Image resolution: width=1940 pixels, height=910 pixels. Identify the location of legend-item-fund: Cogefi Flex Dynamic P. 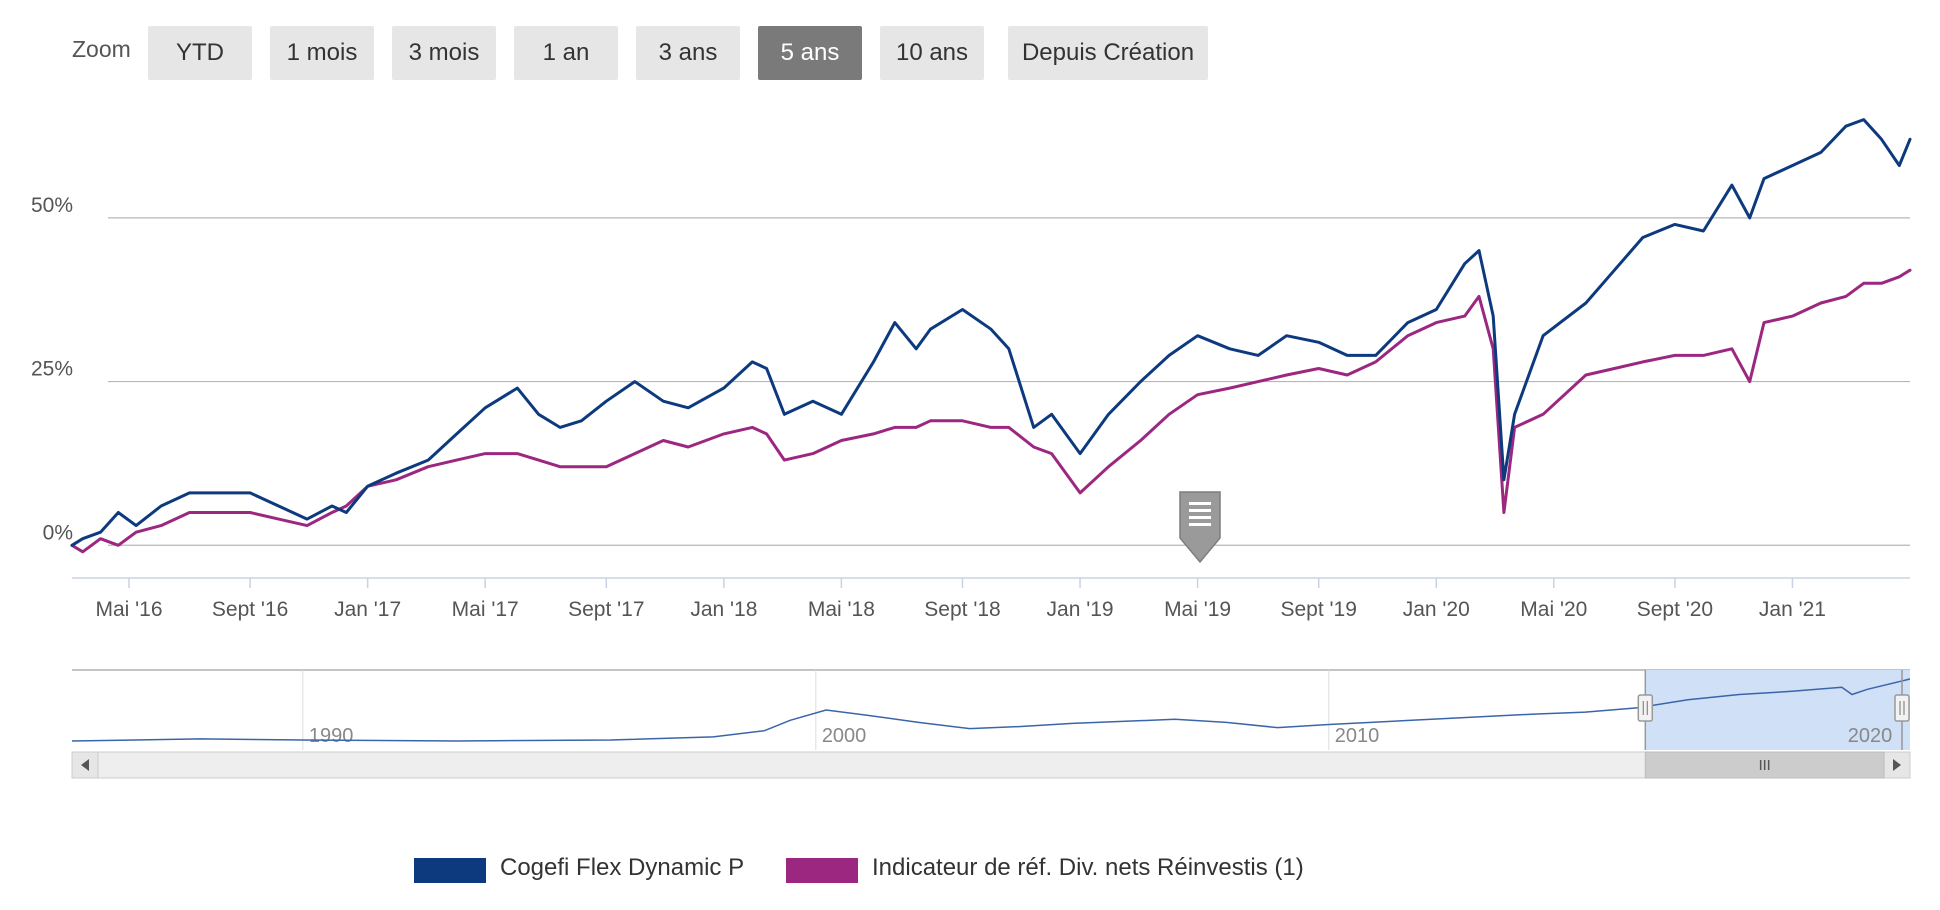
(584, 870).